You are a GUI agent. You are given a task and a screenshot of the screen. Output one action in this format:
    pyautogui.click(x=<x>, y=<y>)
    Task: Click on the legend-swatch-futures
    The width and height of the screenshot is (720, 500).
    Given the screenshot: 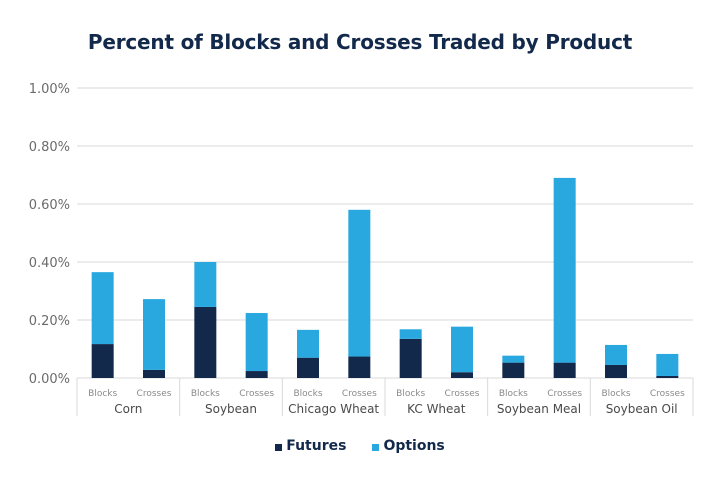 What is the action you would take?
    pyautogui.click(x=279, y=447)
    